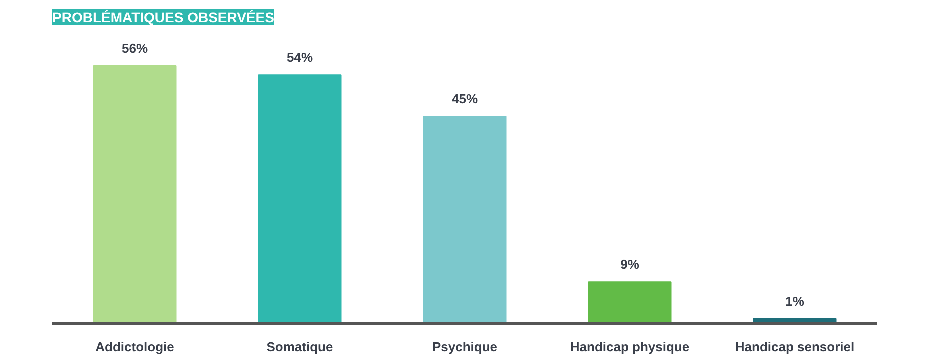  What do you see at coordinates (465, 99) in the screenshot?
I see `data-label: 45%` at bounding box center [465, 99].